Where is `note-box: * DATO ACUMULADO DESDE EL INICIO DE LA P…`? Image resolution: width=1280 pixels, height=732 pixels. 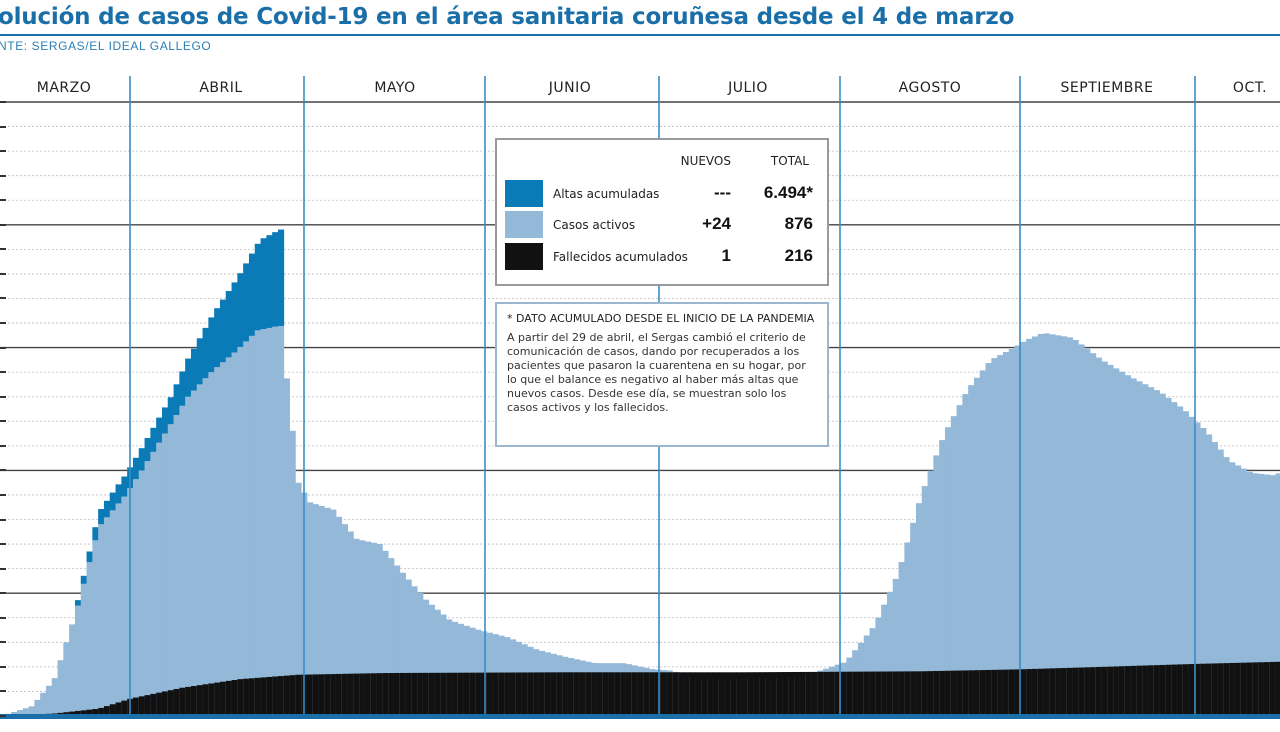
note-box: * DATO ACUMULADO DESDE EL INICIO DE LA P… is located at coordinates (662, 374).